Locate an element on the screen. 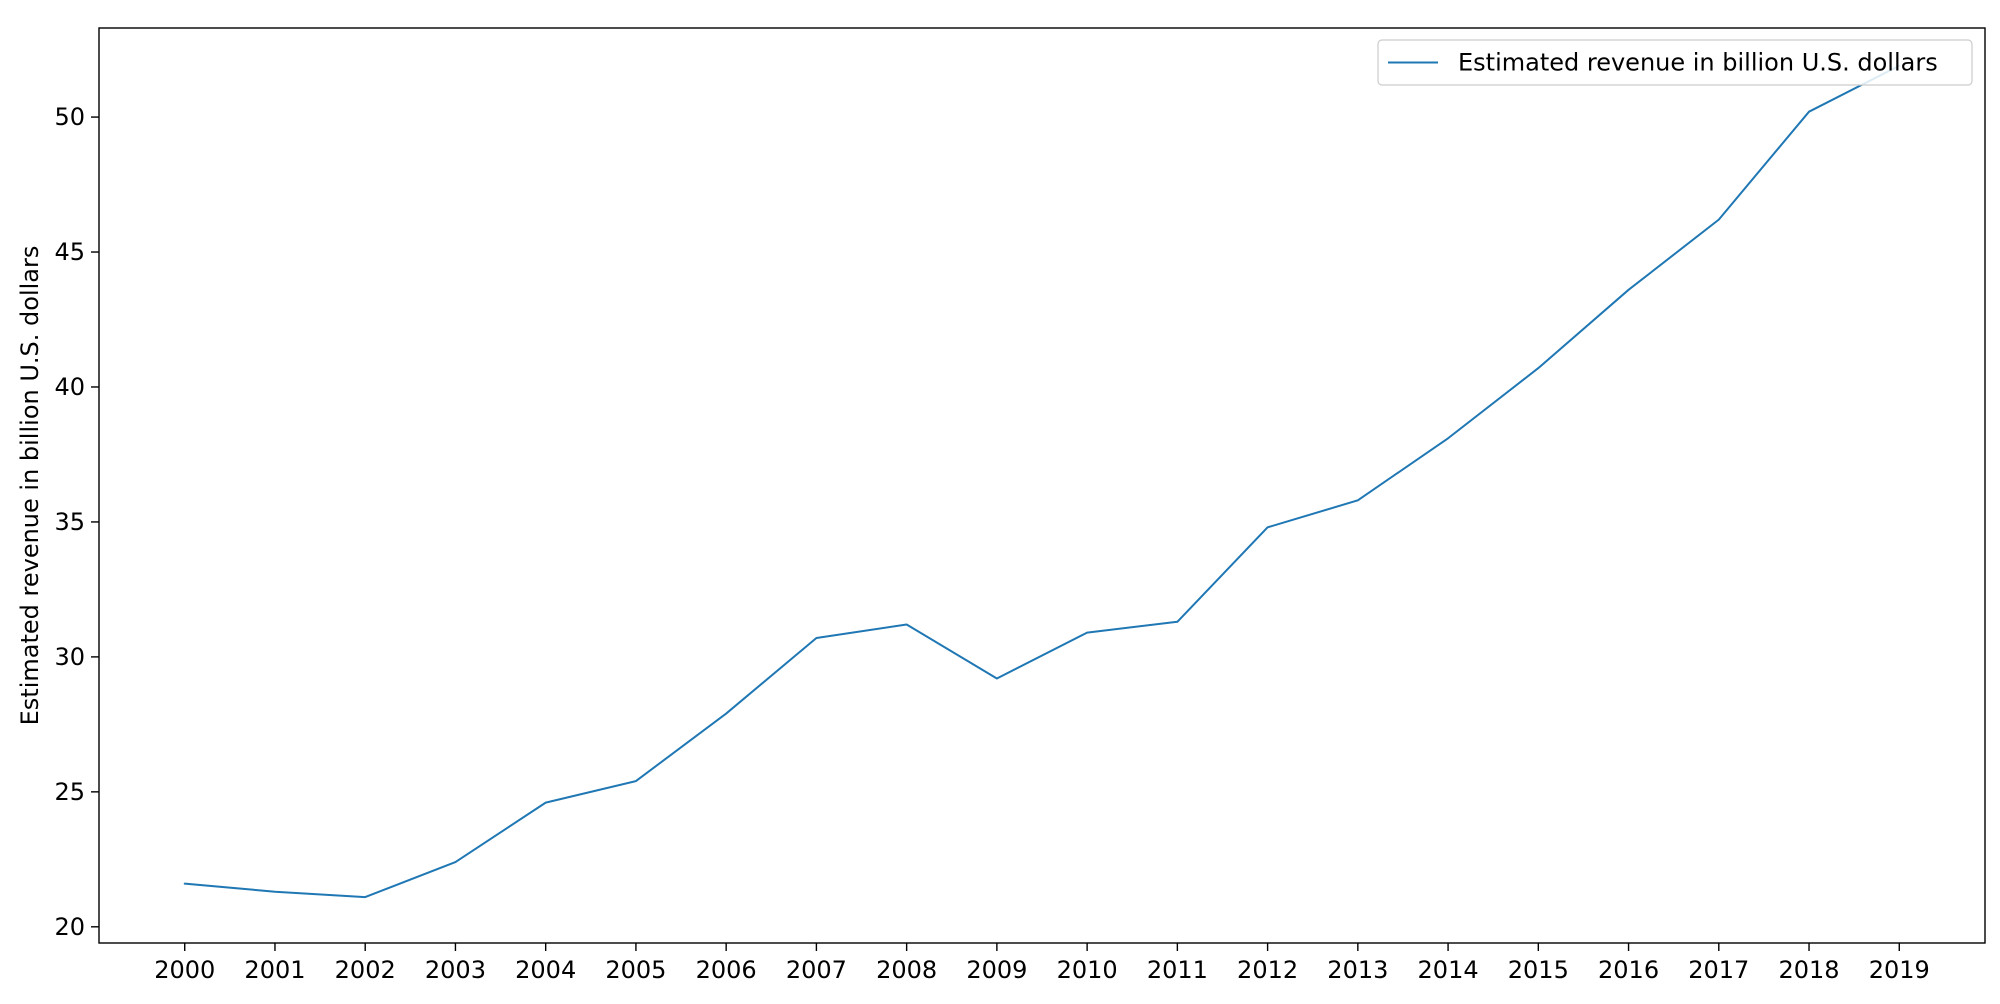 The width and height of the screenshot is (2000, 1004). x-tick-label: 2001 is located at coordinates (274, 970).